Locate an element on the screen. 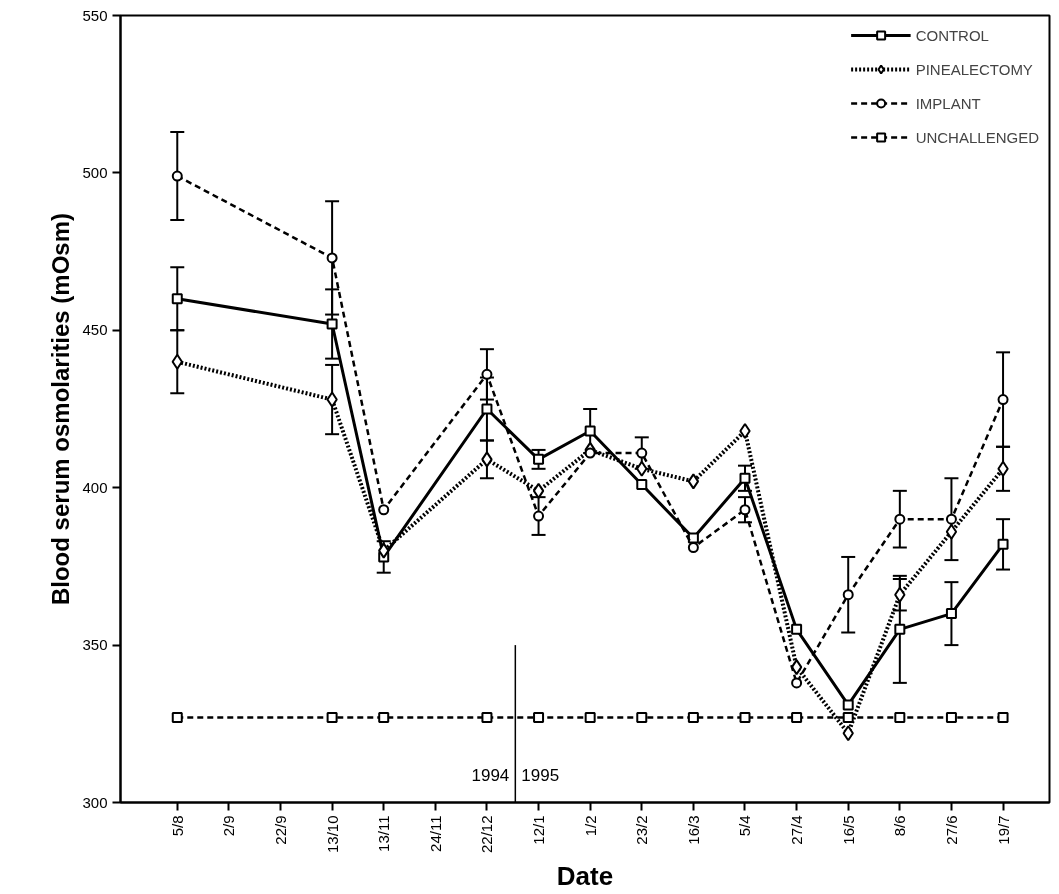  x-tick-label: 22/9 is located at coordinates (280, 830).